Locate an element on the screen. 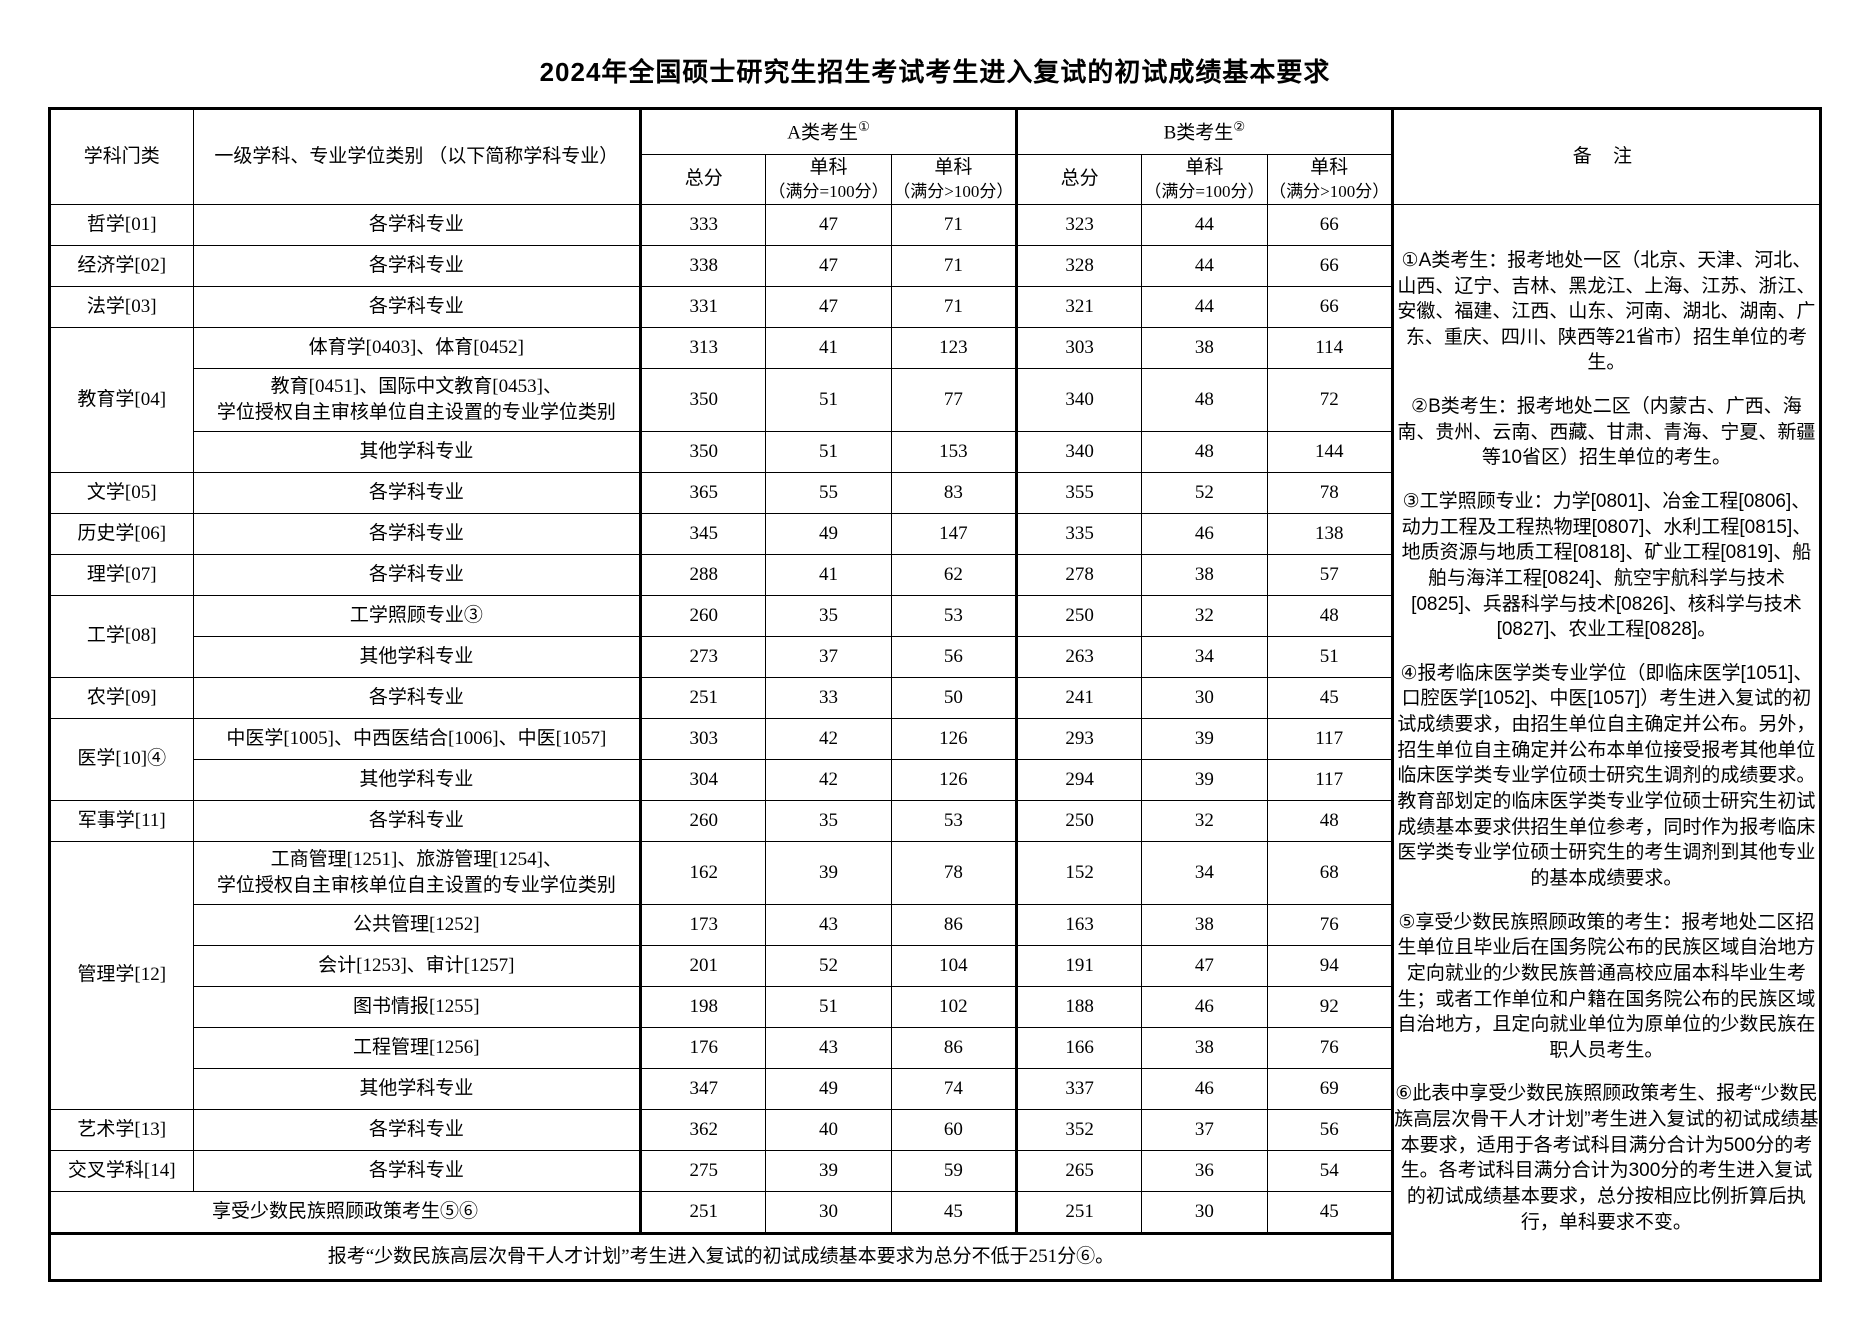 The image size is (1870, 1323). table-row: 理学[07] 各学科专业 288 41 62 278 38 57 is located at coordinates (935, 574).